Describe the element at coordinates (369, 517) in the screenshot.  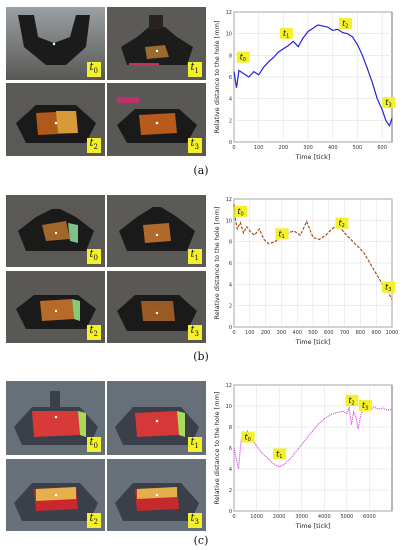
I see `x-tick-label: 6000` at that location.